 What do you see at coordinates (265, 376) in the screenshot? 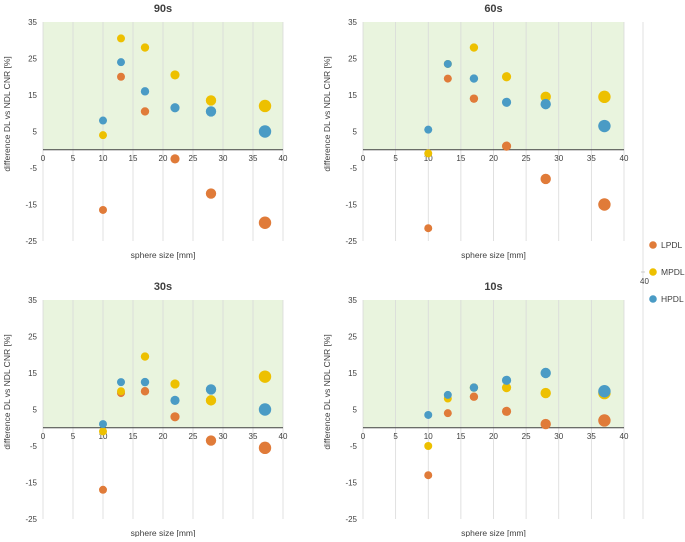
I see `point-mpdl-37mm: MPDL: 37 mm, 14%` at bounding box center [265, 376].